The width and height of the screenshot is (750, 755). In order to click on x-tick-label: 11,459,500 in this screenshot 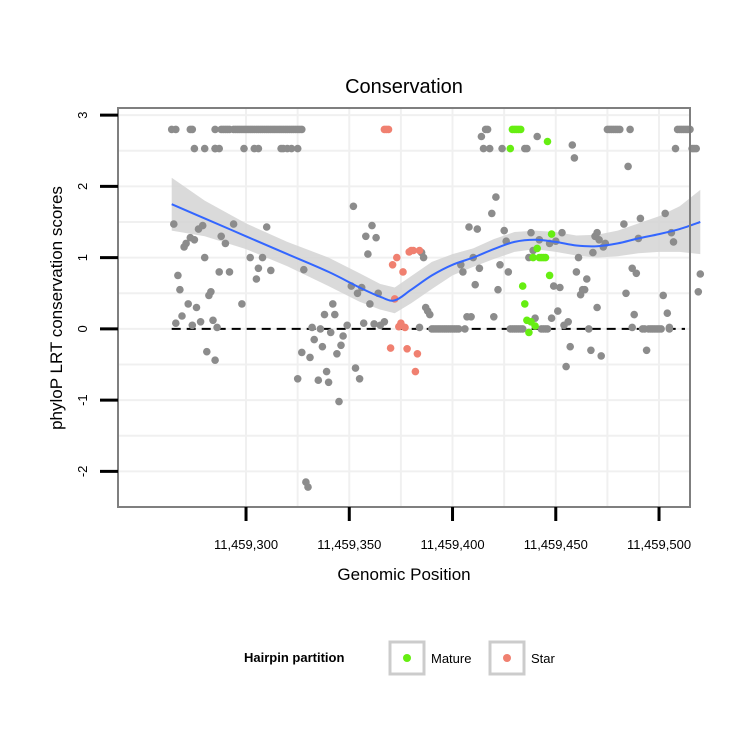, I will do `click(659, 544)`.